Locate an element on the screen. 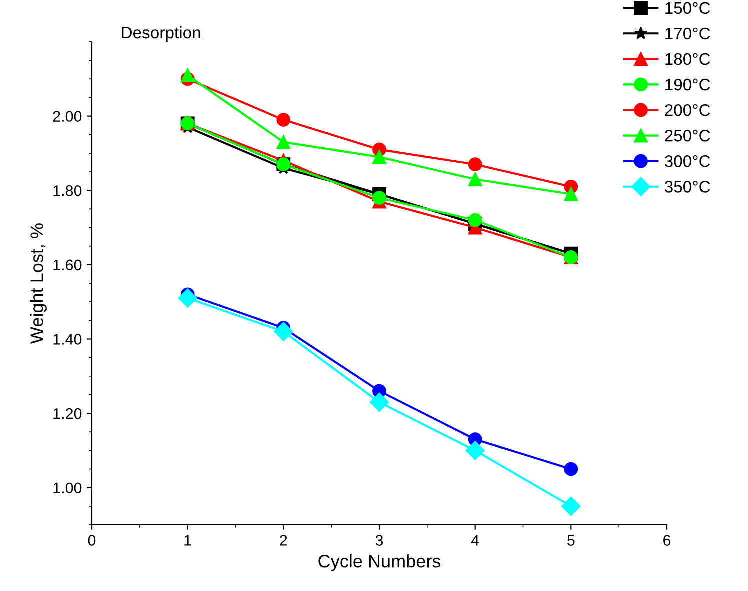 This screenshot has height=591, width=748. y-tick-label: 1.60 is located at coordinates (68, 265).